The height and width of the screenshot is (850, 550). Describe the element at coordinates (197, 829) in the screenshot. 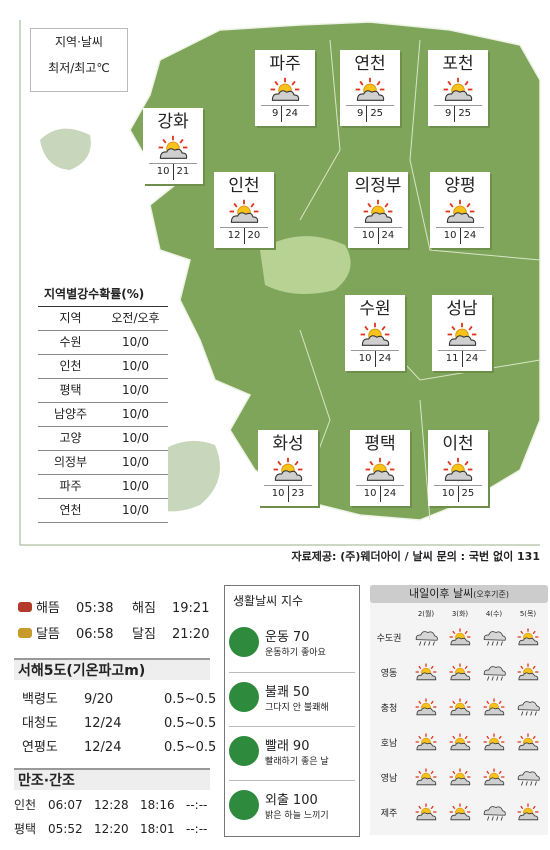

I see `tides-cell: --:--` at that location.